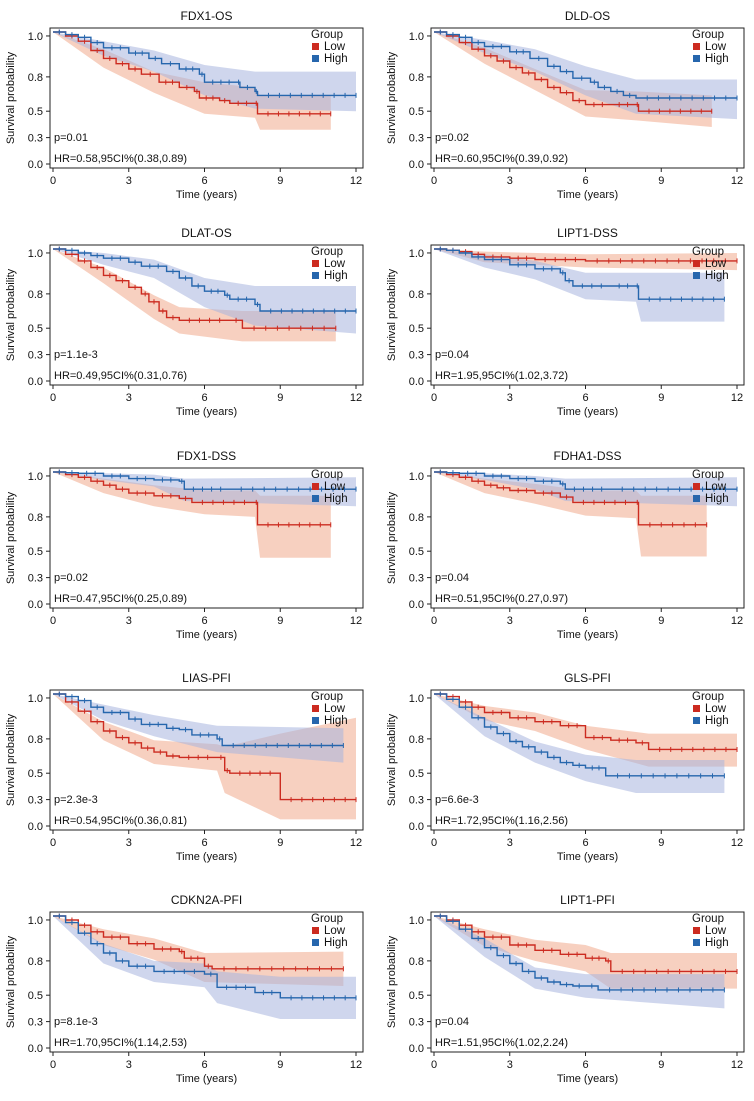  What do you see at coordinates (501, 599) in the screenshot?
I see `hazard-ratio: HR=0.51,95CI%(0.27,0.97)` at bounding box center [501, 599].